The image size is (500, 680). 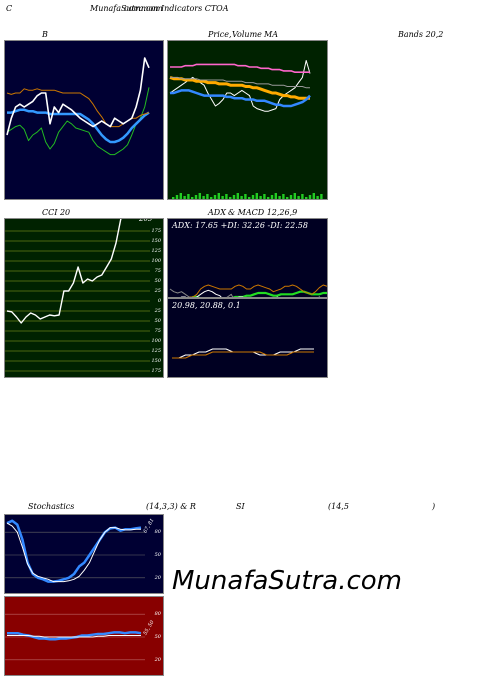 I want to click on rsi-tick-label: 20, so click(x=157, y=659).